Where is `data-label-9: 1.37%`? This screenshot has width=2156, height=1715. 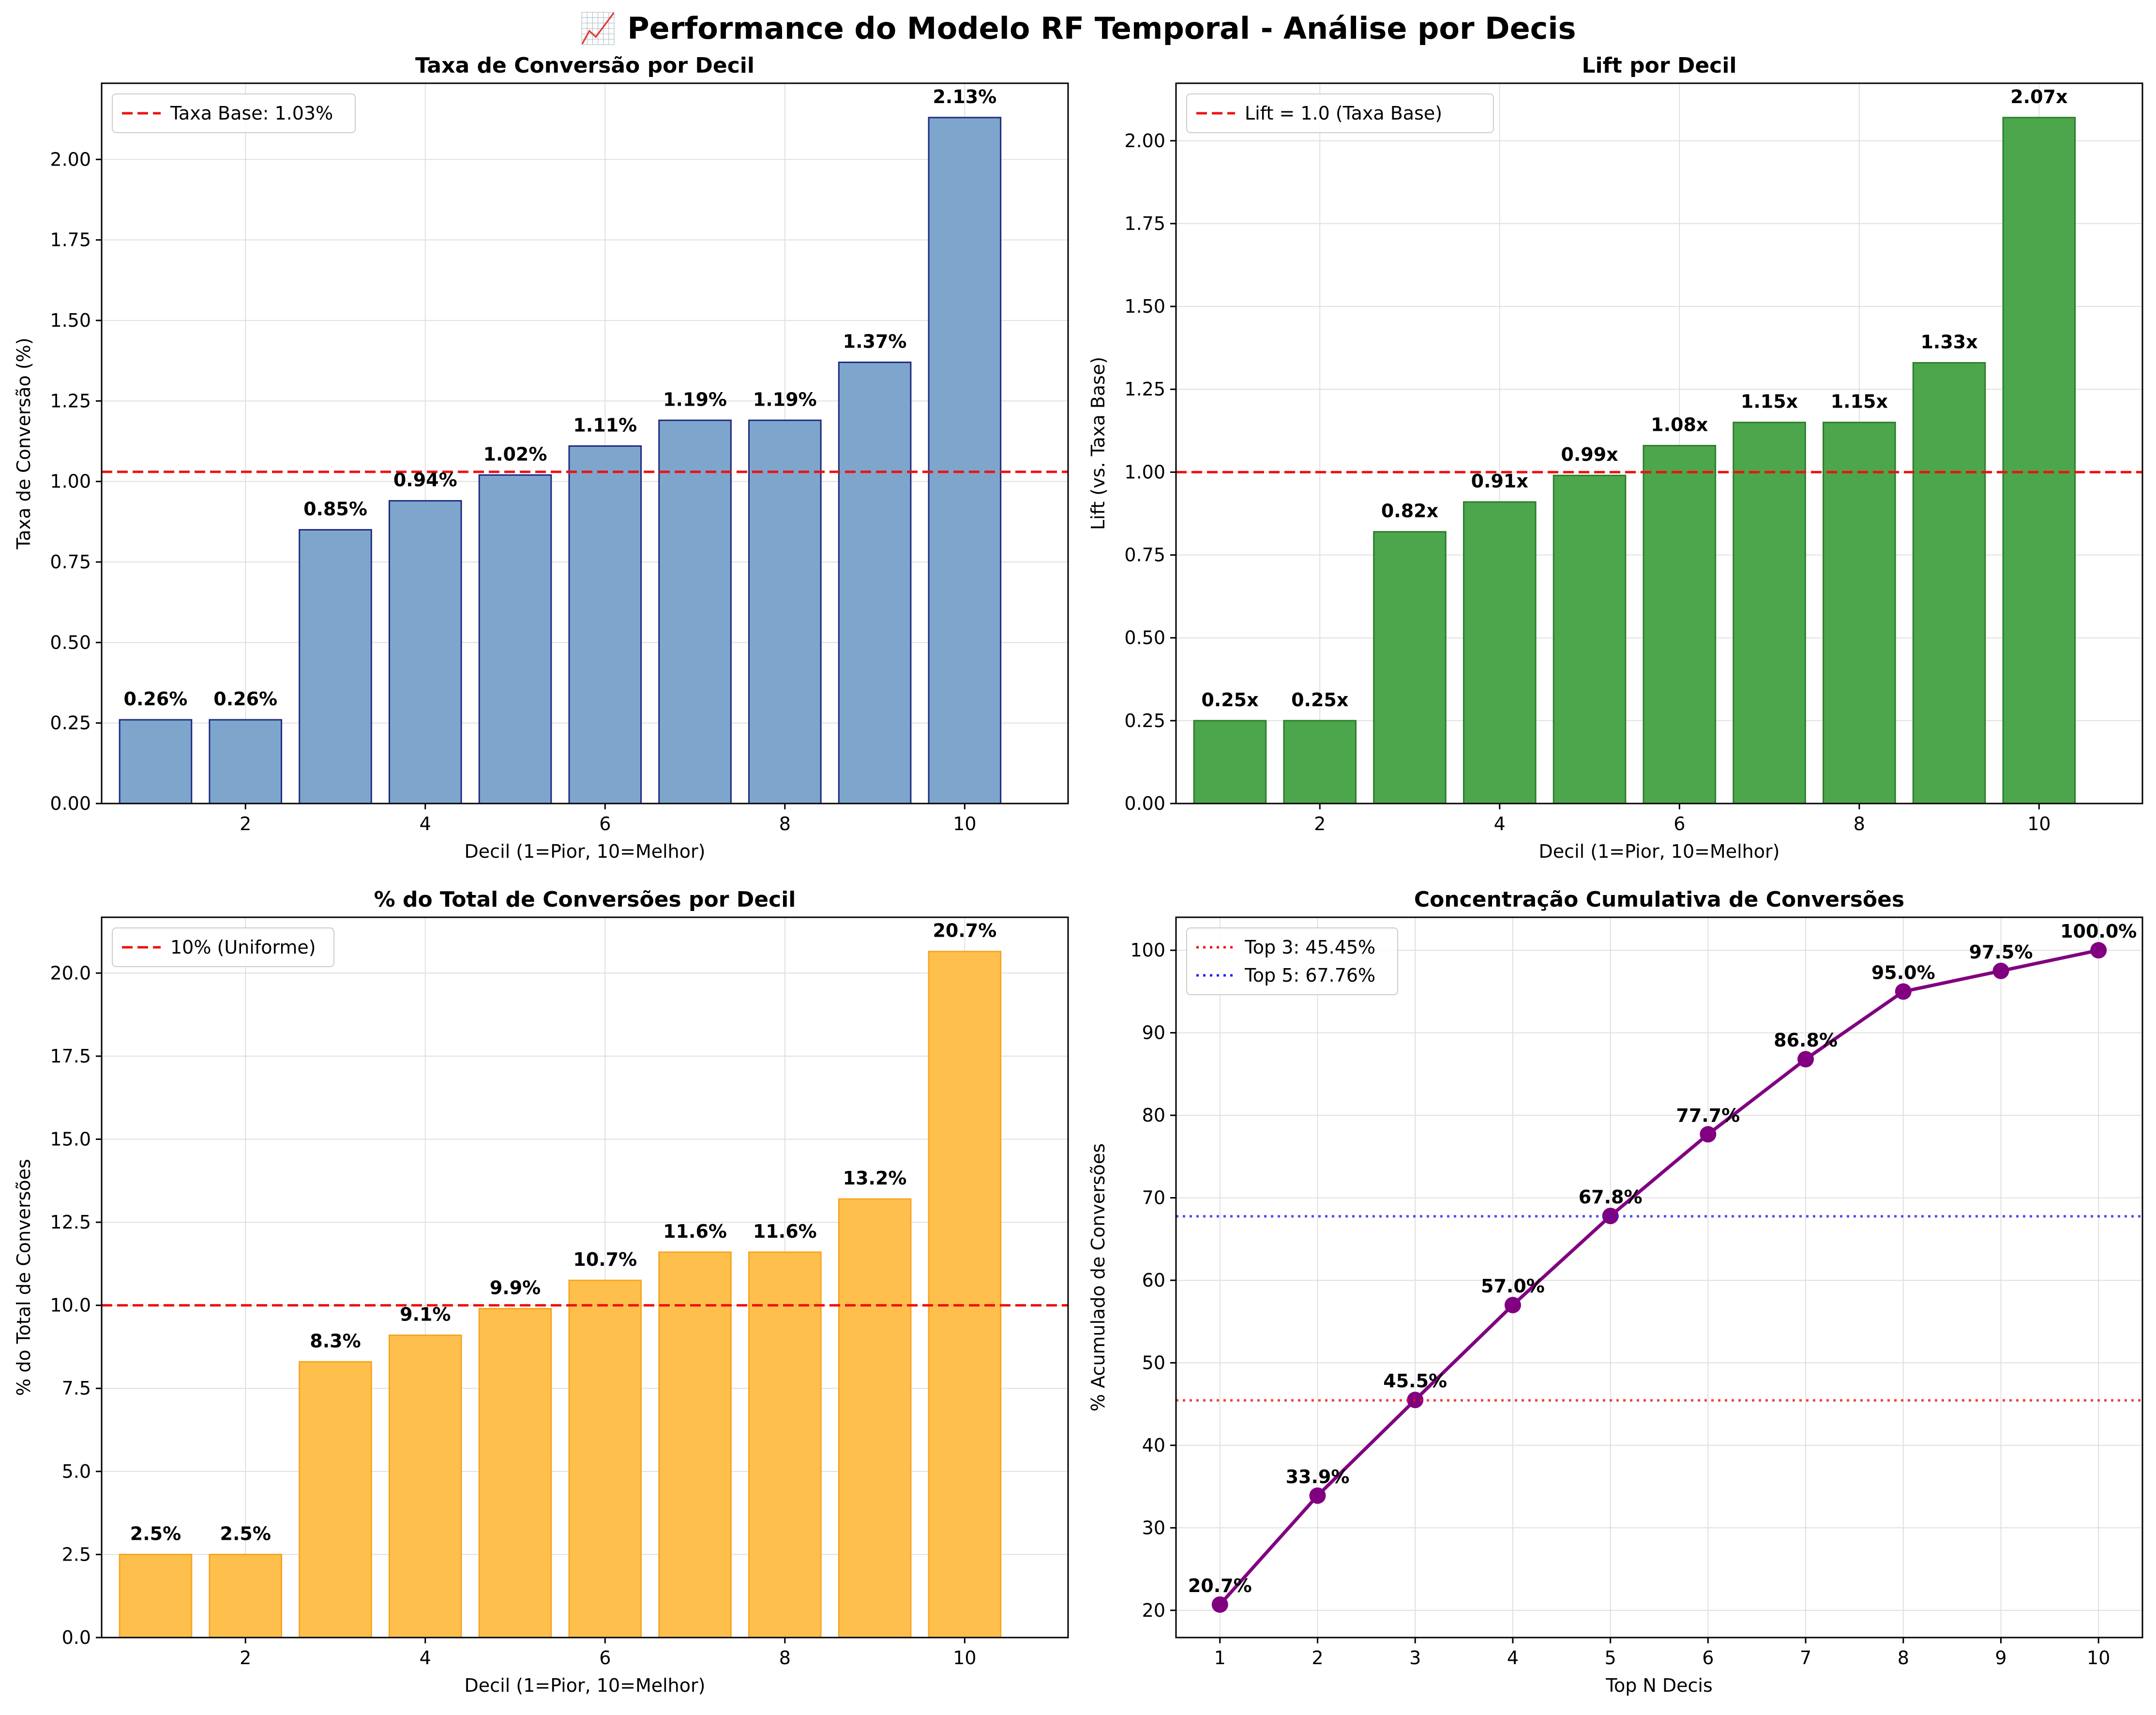 data-label-9: 1.37% is located at coordinates (875, 342).